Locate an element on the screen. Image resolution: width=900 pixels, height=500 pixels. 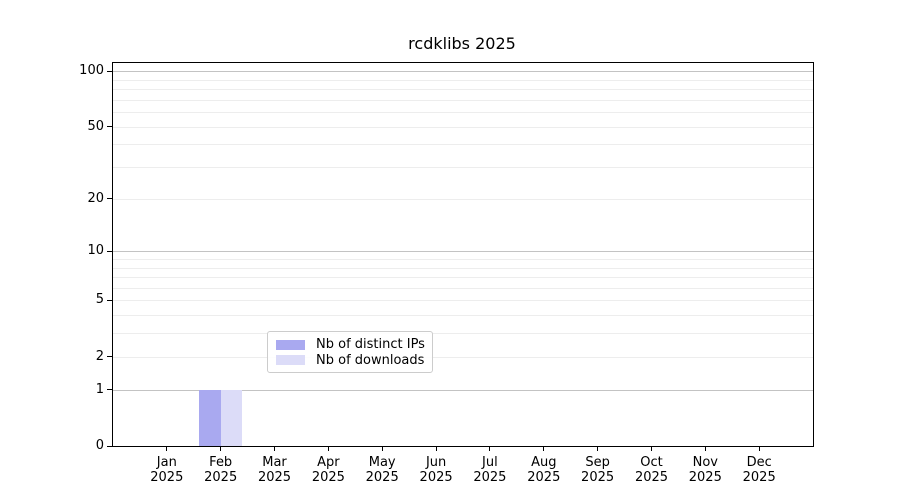
x-tick-mar is located at coordinates (274, 448).